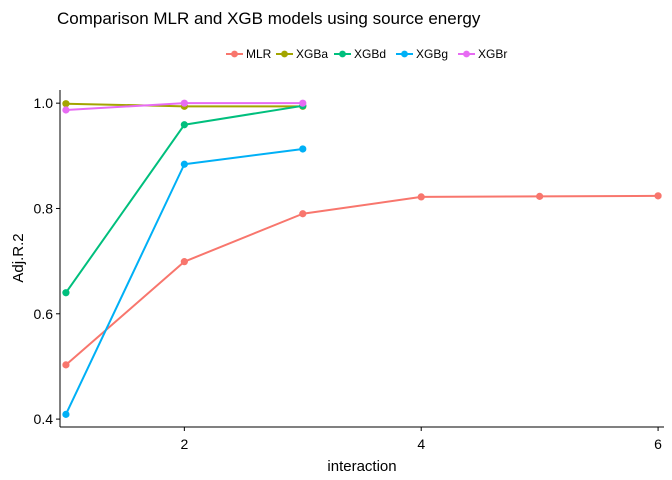  Describe the element at coordinates (658, 444) in the screenshot. I see `x-tick-label: 6` at that location.